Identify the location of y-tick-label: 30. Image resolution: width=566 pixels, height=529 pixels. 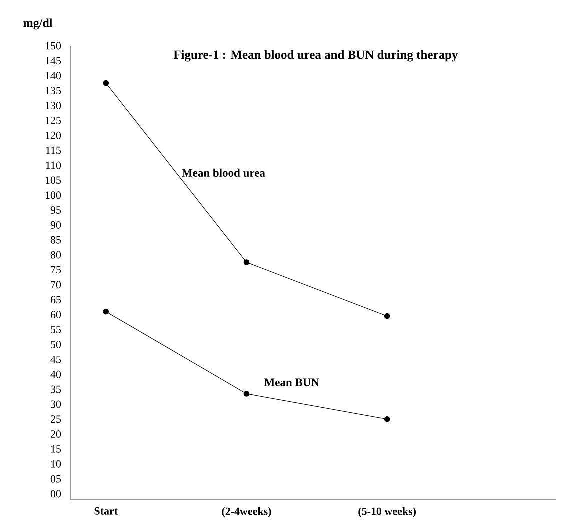
(56, 404).